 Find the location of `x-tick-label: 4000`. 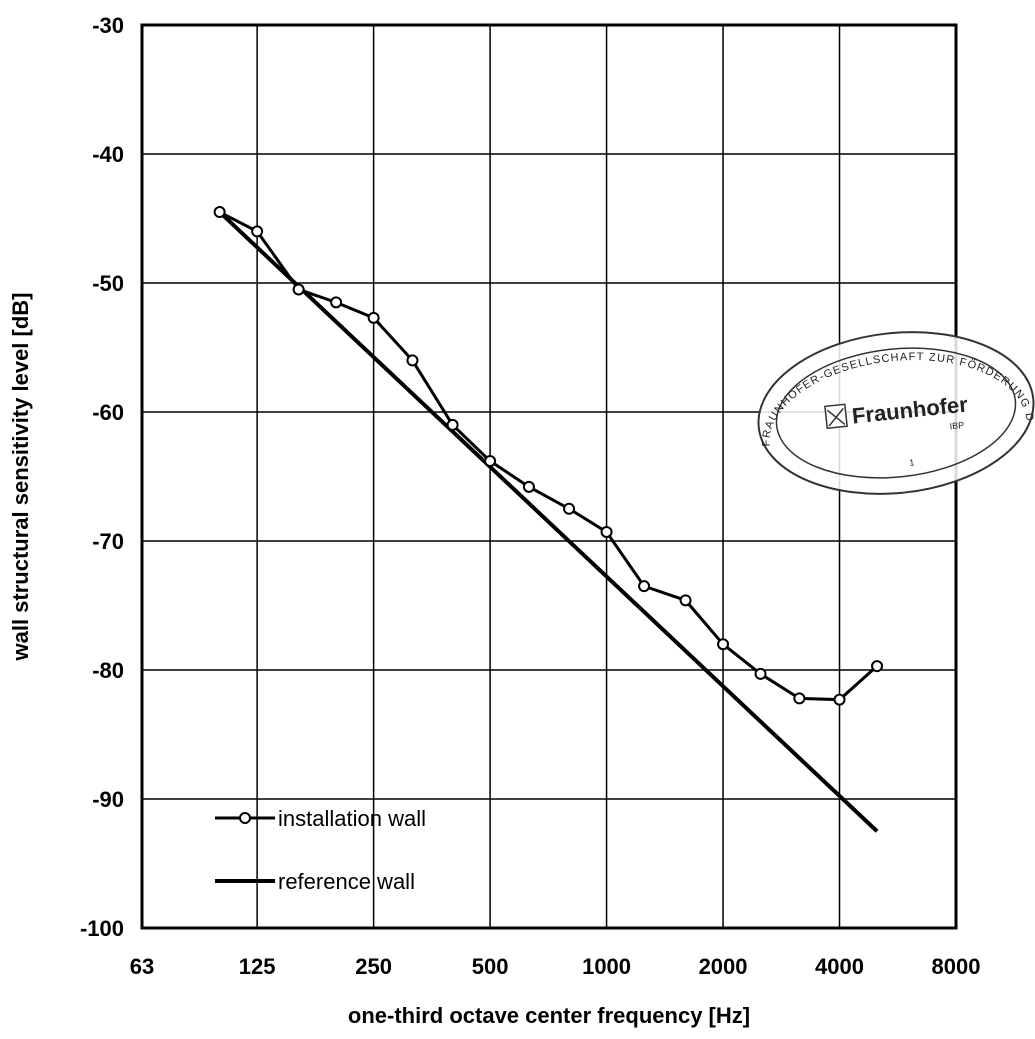

x-tick-label: 4000 is located at coordinates (839, 966).